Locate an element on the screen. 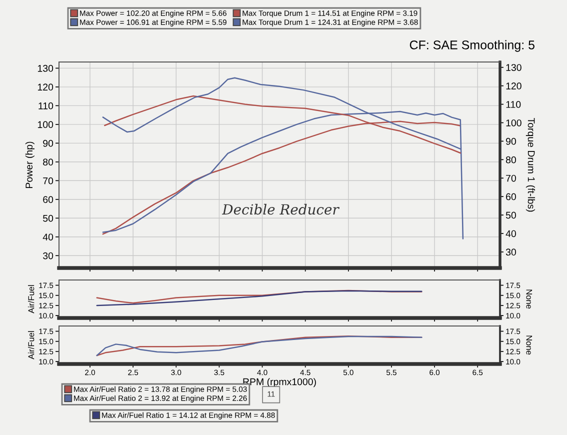  y2-tick-label: 80 is located at coordinates (511, 160).